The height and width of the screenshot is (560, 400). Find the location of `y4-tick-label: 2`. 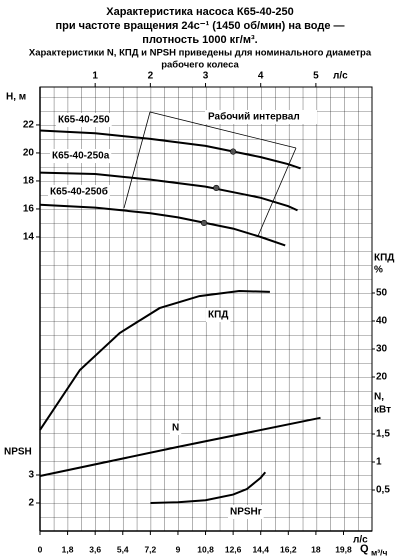

y4-tick-label: 2 is located at coordinates (31, 503).